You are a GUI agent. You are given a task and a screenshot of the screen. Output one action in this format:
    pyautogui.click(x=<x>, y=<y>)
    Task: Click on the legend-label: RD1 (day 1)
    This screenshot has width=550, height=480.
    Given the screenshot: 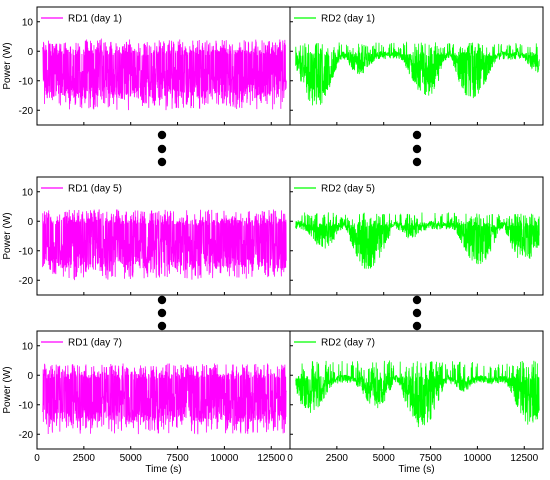 What is the action you would take?
    pyautogui.click(x=95, y=19)
    